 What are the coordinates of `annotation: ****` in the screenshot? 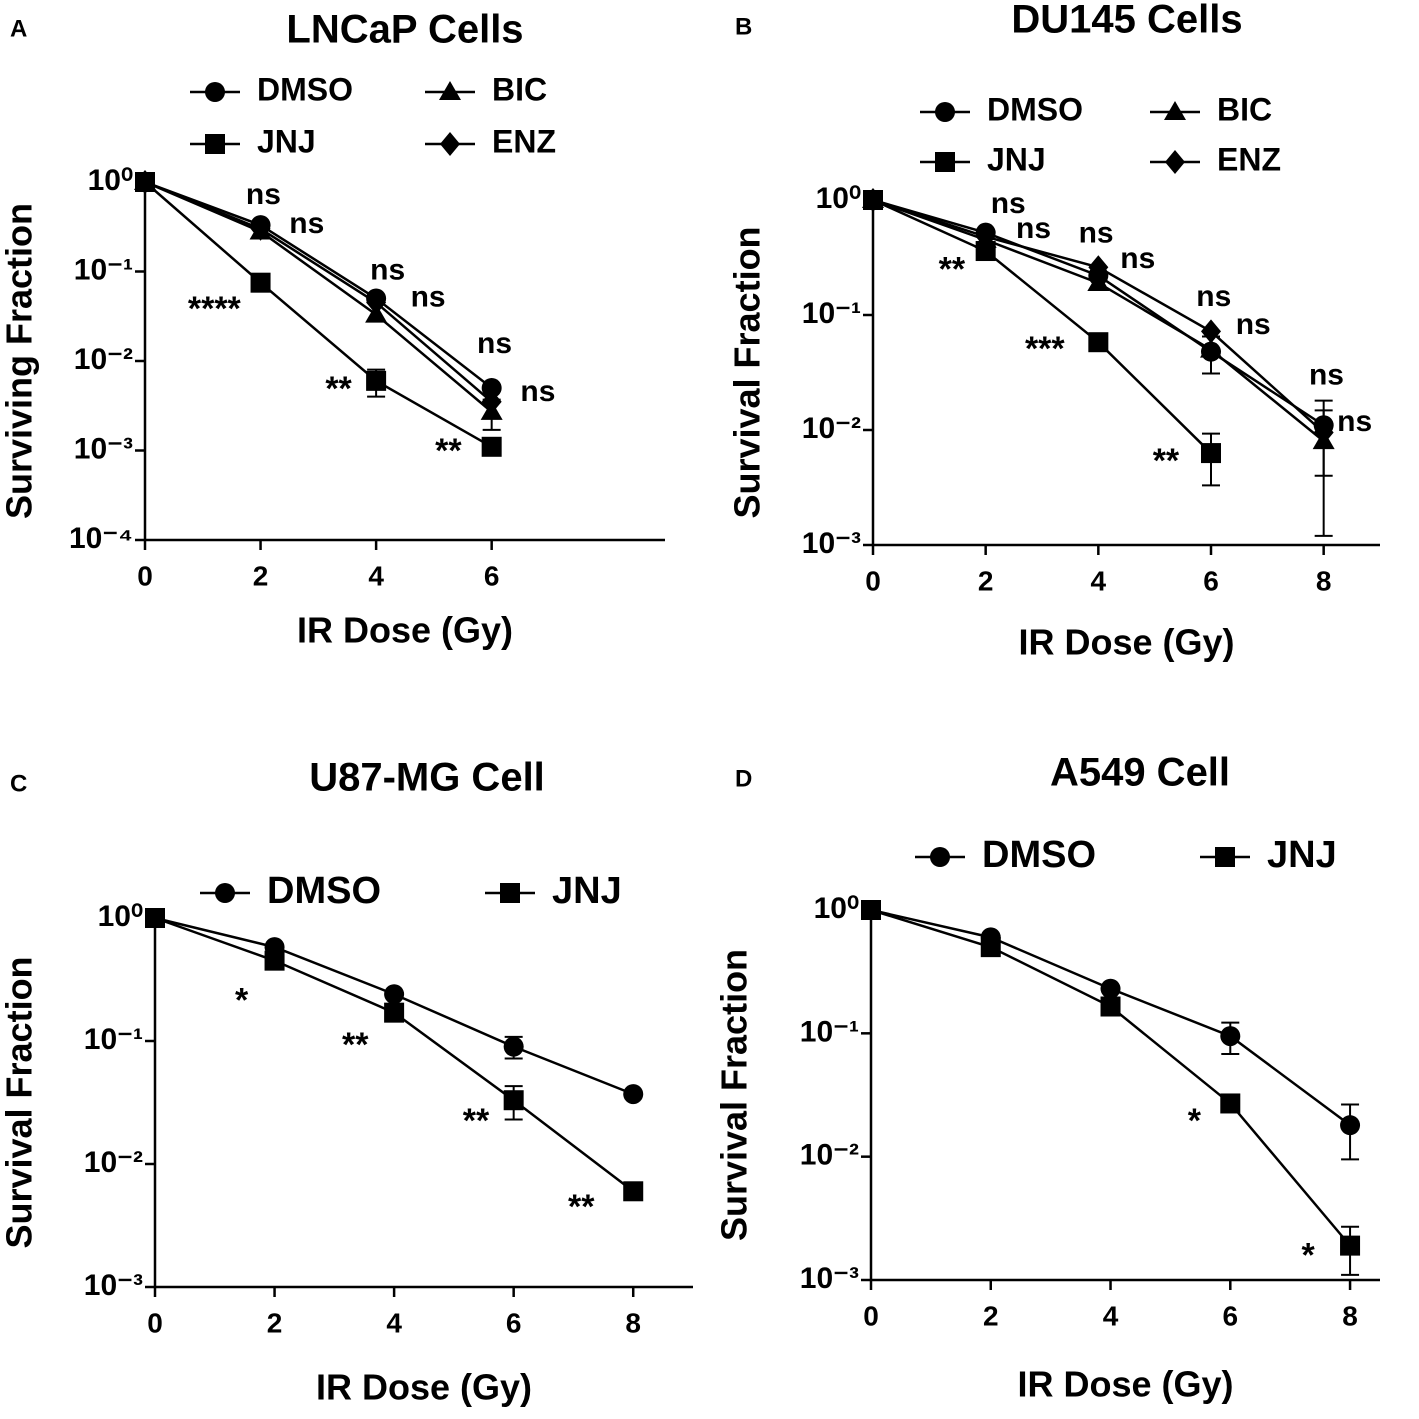 It's located at (215, 309).